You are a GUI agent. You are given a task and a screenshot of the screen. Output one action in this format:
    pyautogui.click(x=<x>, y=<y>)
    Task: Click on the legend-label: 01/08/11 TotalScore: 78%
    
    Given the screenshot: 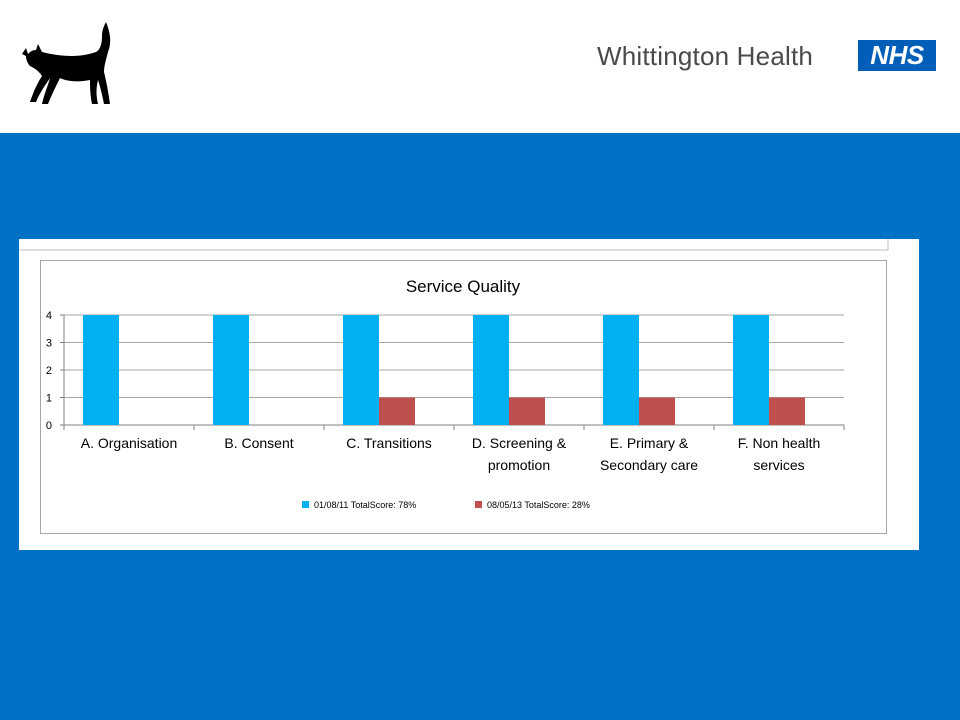 What is the action you would take?
    pyautogui.click(x=365, y=505)
    